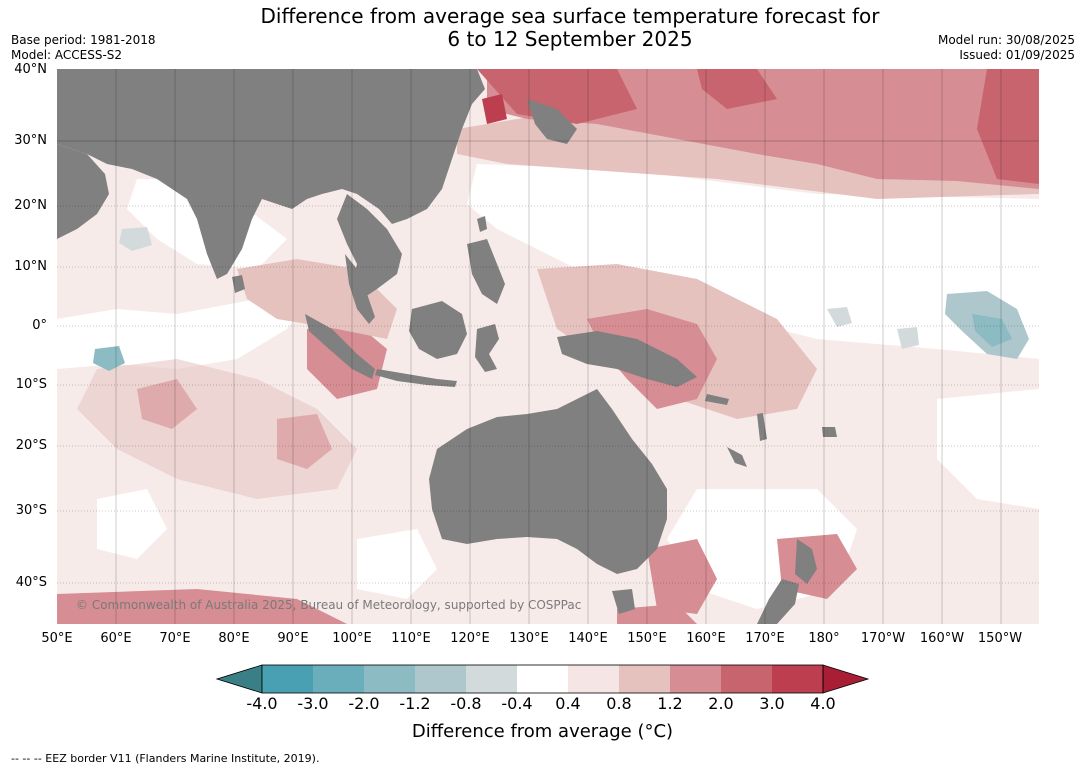 This screenshot has height=770, width=1085. What do you see at coordinates (340, 346) in the screenshot?
I see `sumatra` at bounding box center [340, 346].